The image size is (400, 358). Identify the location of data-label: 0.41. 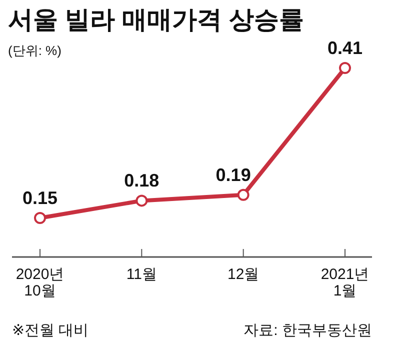
(345, 48).